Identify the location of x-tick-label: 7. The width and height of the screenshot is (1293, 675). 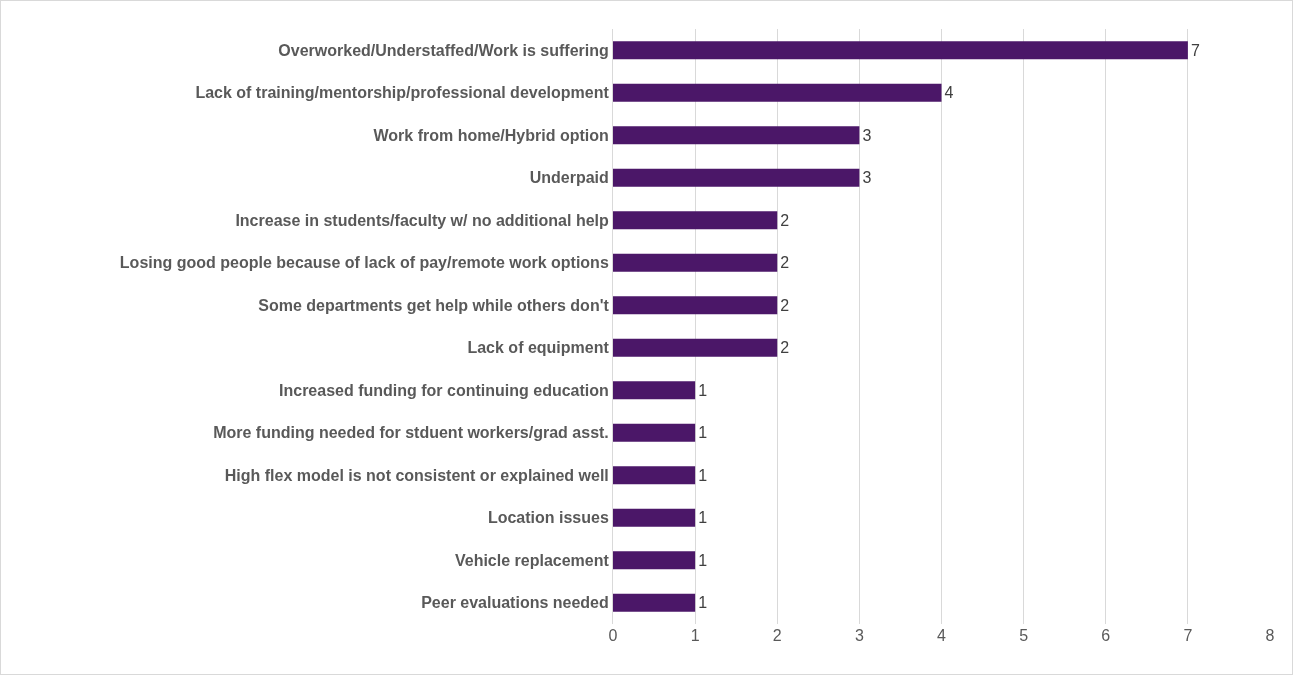
(1188, 635).